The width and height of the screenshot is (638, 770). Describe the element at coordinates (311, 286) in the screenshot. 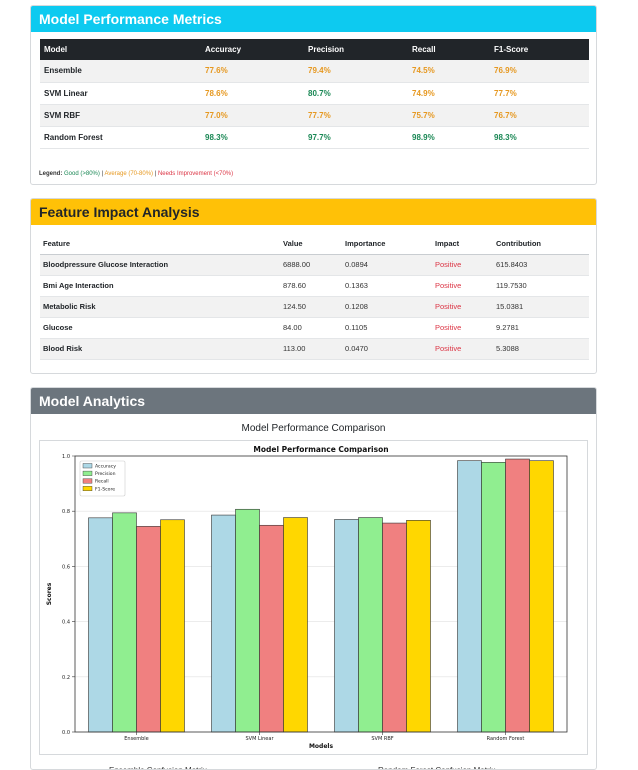

I see `feature-value-cell: 878.60` at that location.